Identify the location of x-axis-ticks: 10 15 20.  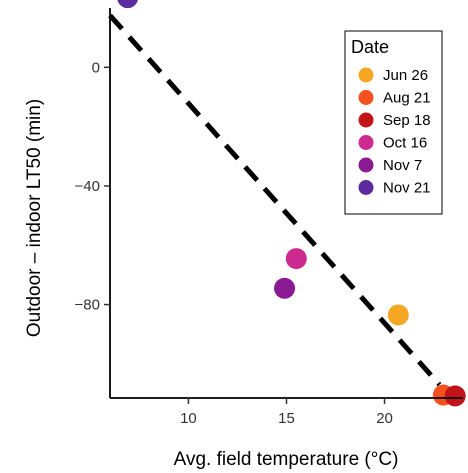
(286, 412).